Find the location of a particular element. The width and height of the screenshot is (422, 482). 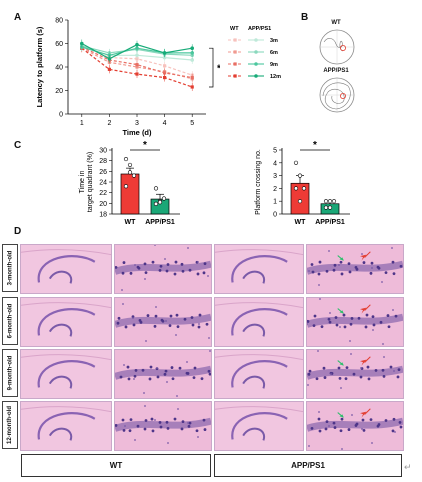

y-tick-label: 18 is located at coordinates (103, 215).